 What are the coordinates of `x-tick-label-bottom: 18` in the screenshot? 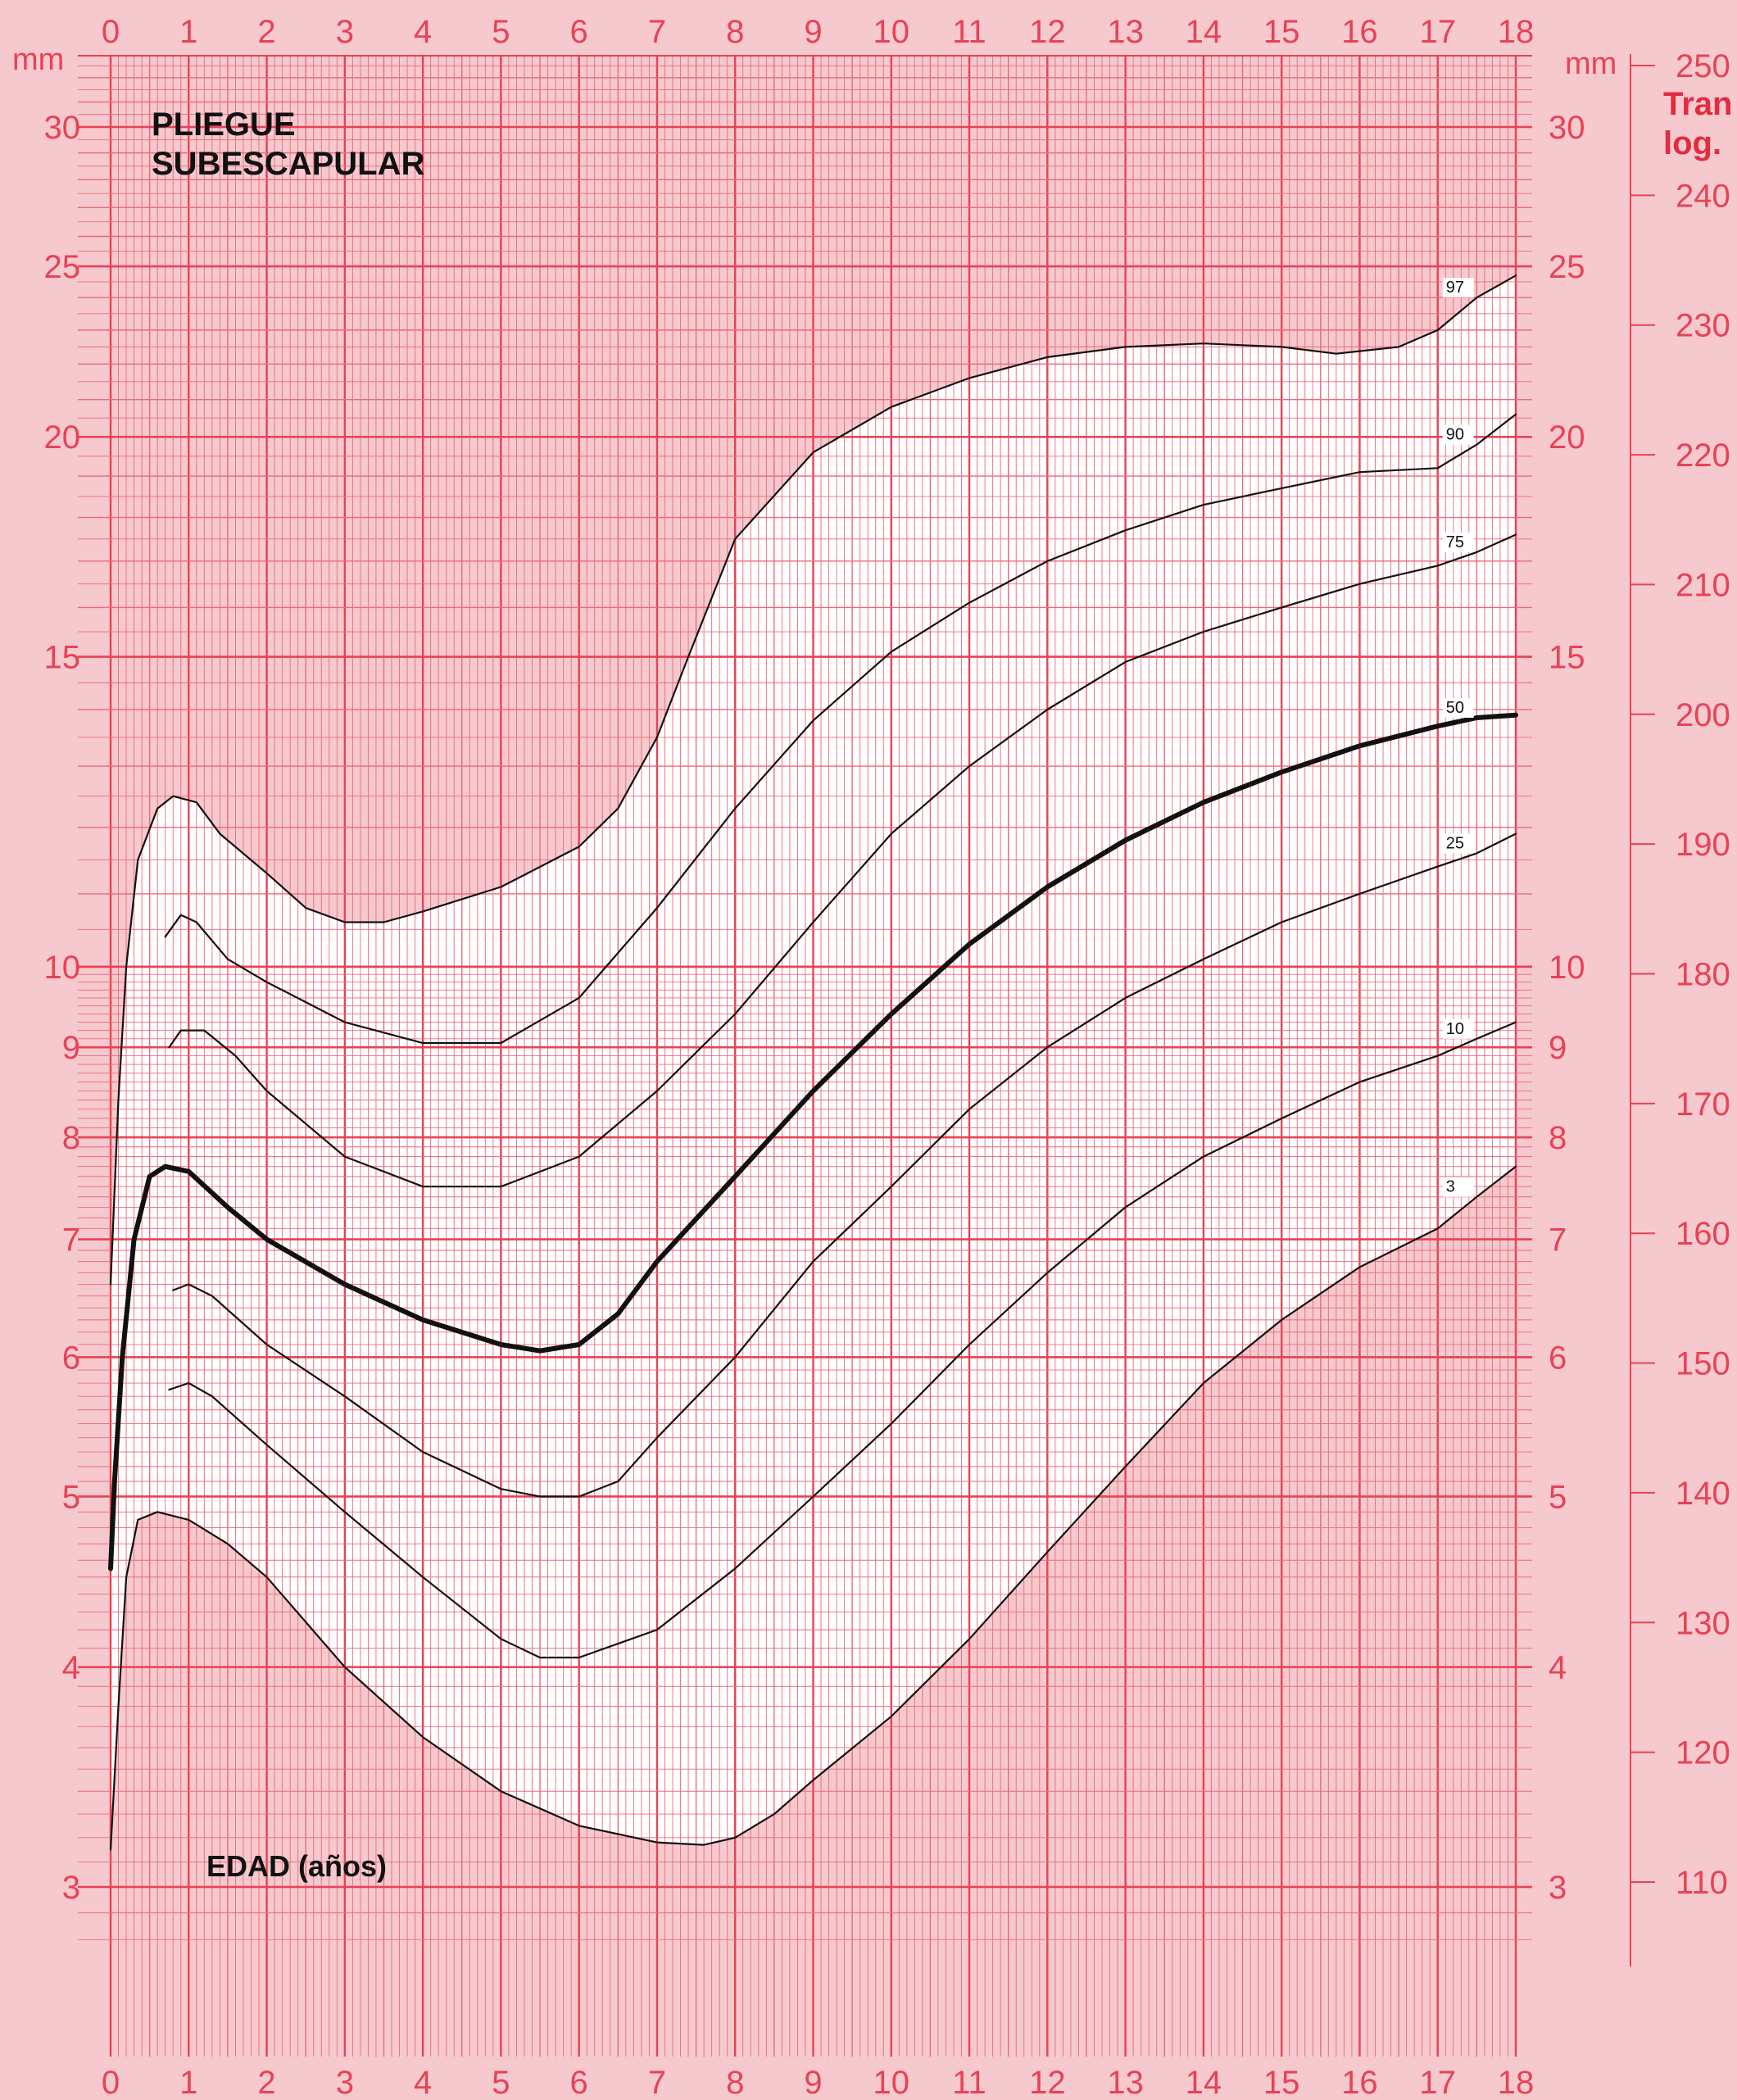 It's located at (1516, 2082).